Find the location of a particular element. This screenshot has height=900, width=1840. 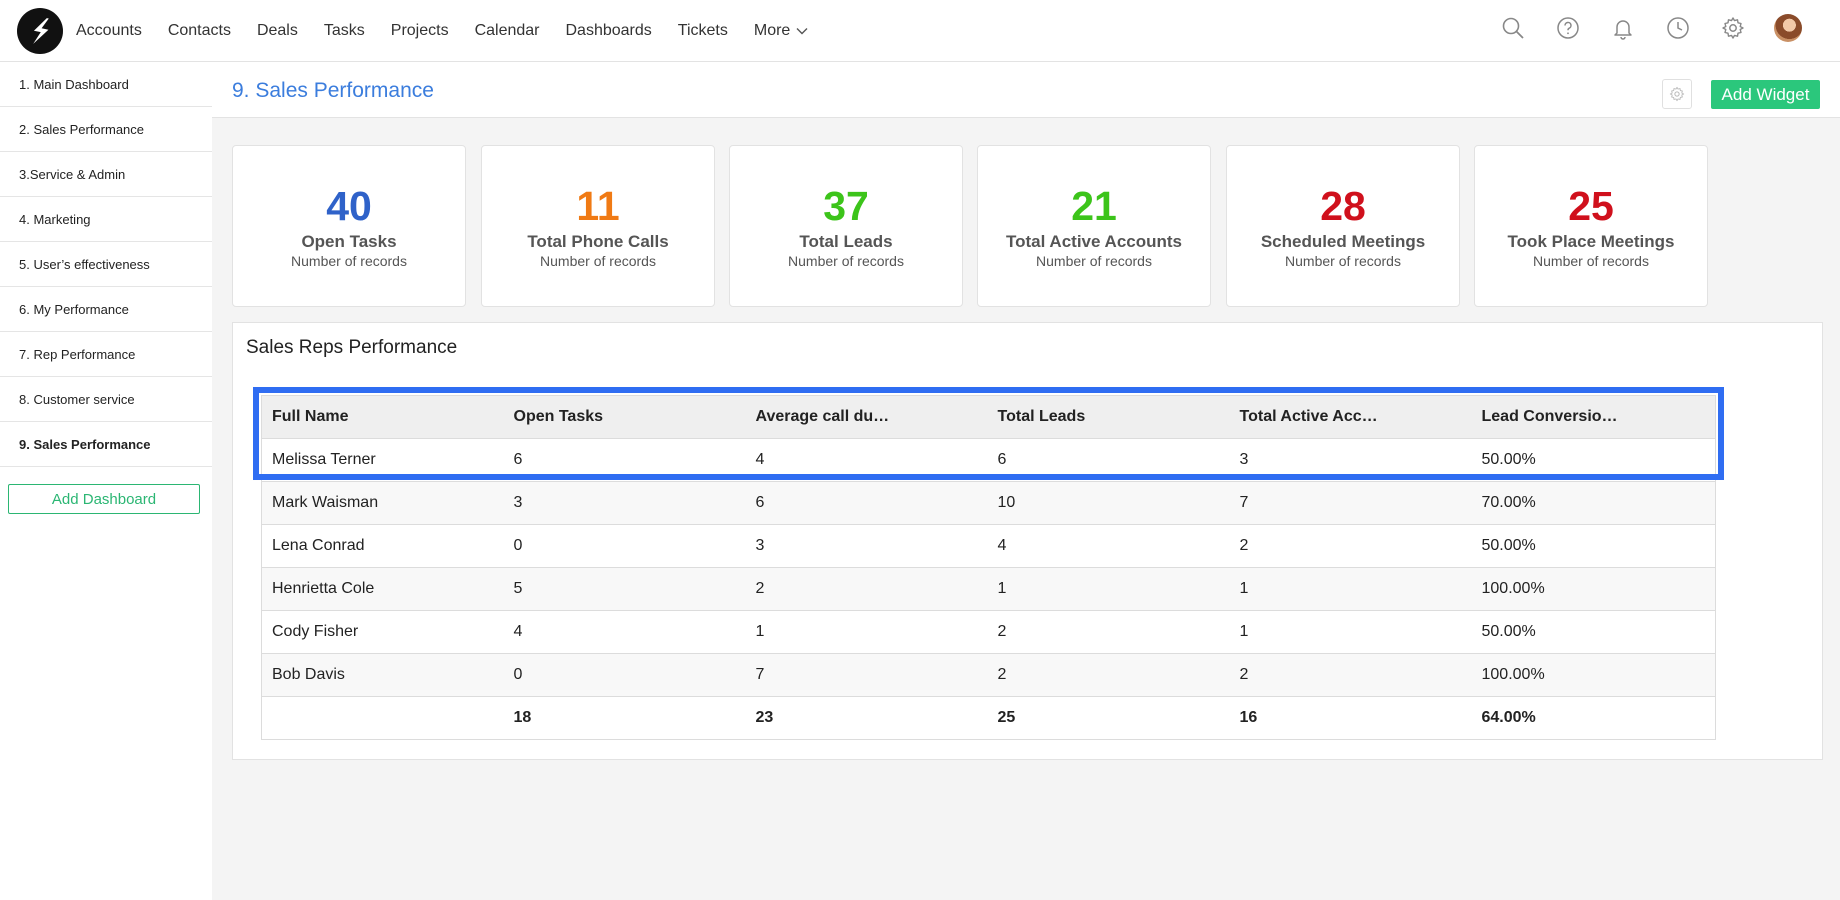

column-header: Open Tasks is located at coordinates (624, 417).